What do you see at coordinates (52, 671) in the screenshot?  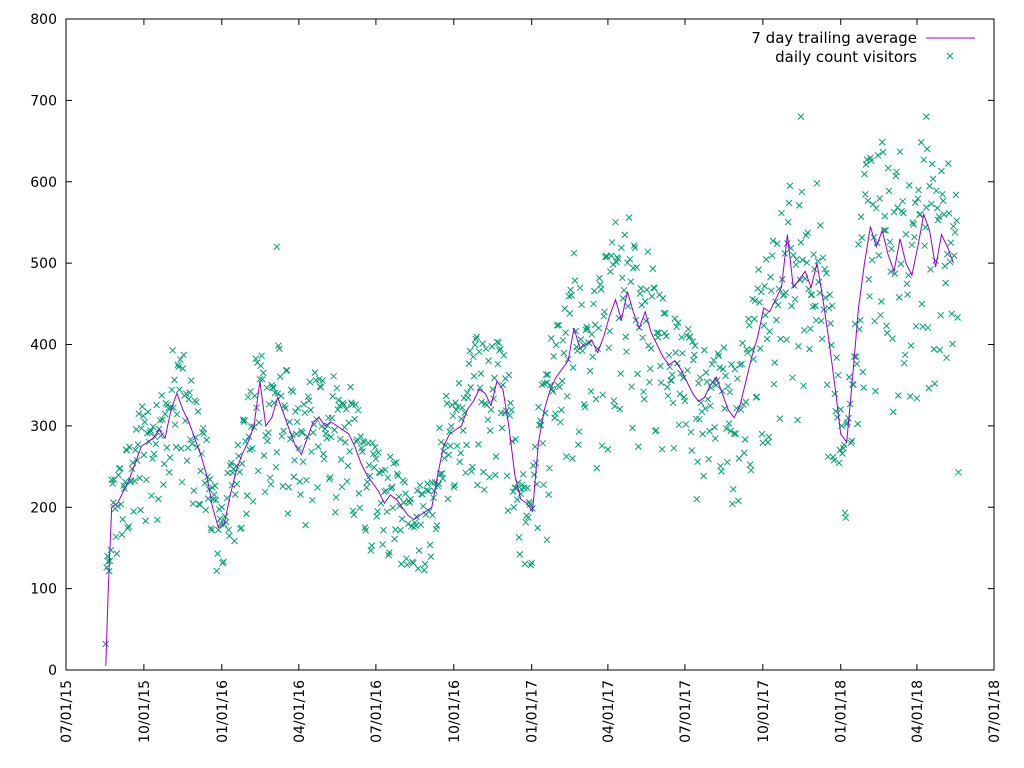 I see `y-tick-label: 0` at bounding box center [52, 671].